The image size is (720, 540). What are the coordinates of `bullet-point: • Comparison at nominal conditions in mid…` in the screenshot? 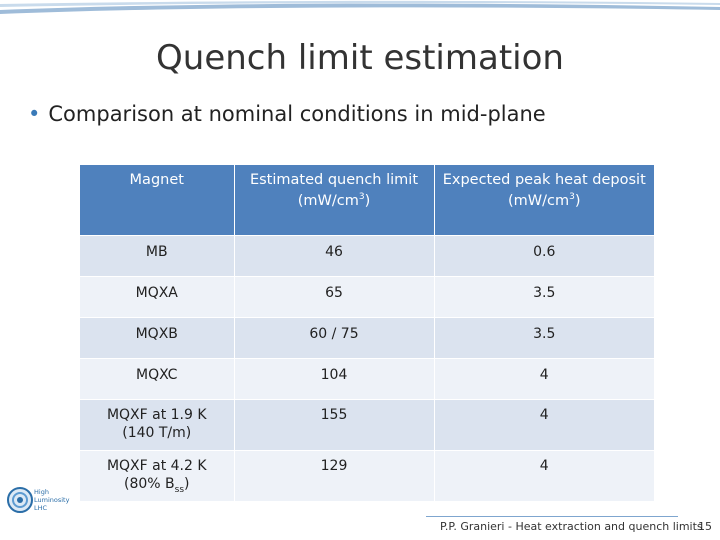 It's located at (287, 114).